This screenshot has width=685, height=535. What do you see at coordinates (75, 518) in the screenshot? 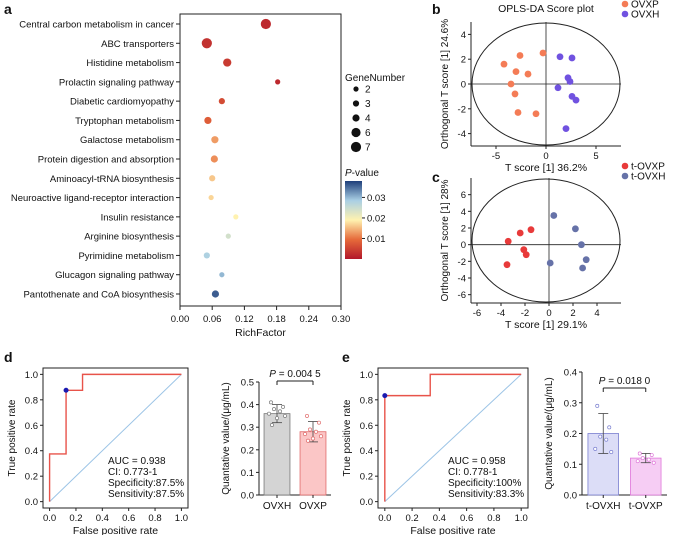
I see `x-tick-label: 0.2` at bounding box center [75, 518].